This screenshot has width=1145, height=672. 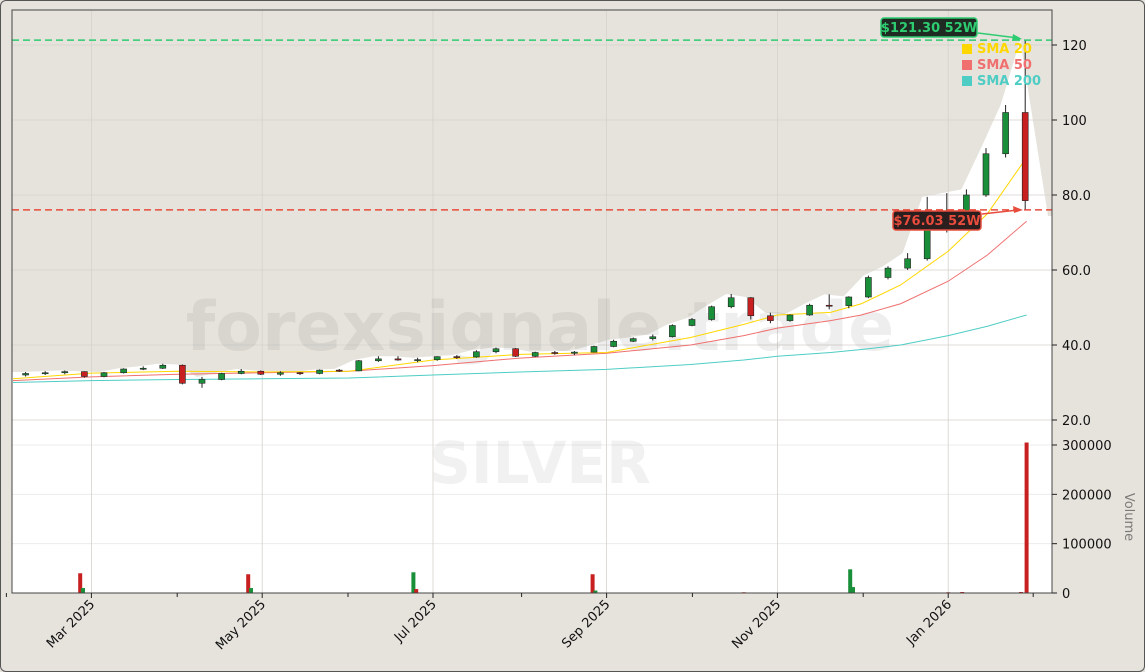 What do you see at coordinates (1009, 81) in the screenshot?
I see `legend-label: SMA 200` at bounding box center [1009, 81].